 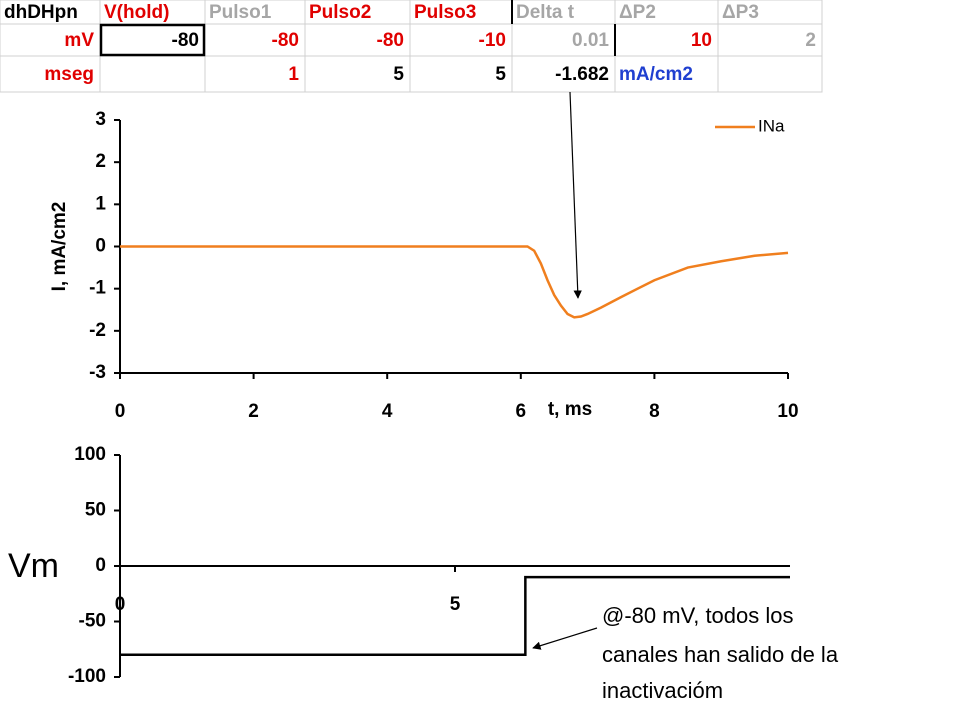 I want to click on annotation-line: inactivacióm, so click(x=662, y=690).